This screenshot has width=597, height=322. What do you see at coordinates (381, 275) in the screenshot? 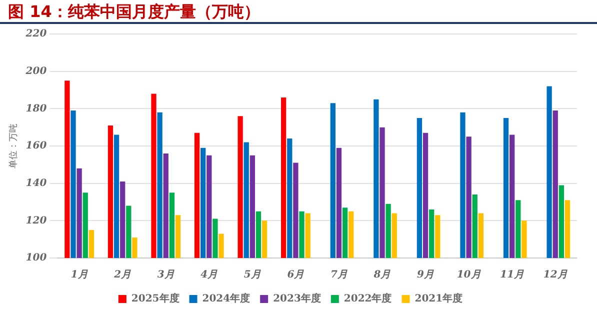
I see `x-tick-label: 8月` at bounding box center [381, 275].